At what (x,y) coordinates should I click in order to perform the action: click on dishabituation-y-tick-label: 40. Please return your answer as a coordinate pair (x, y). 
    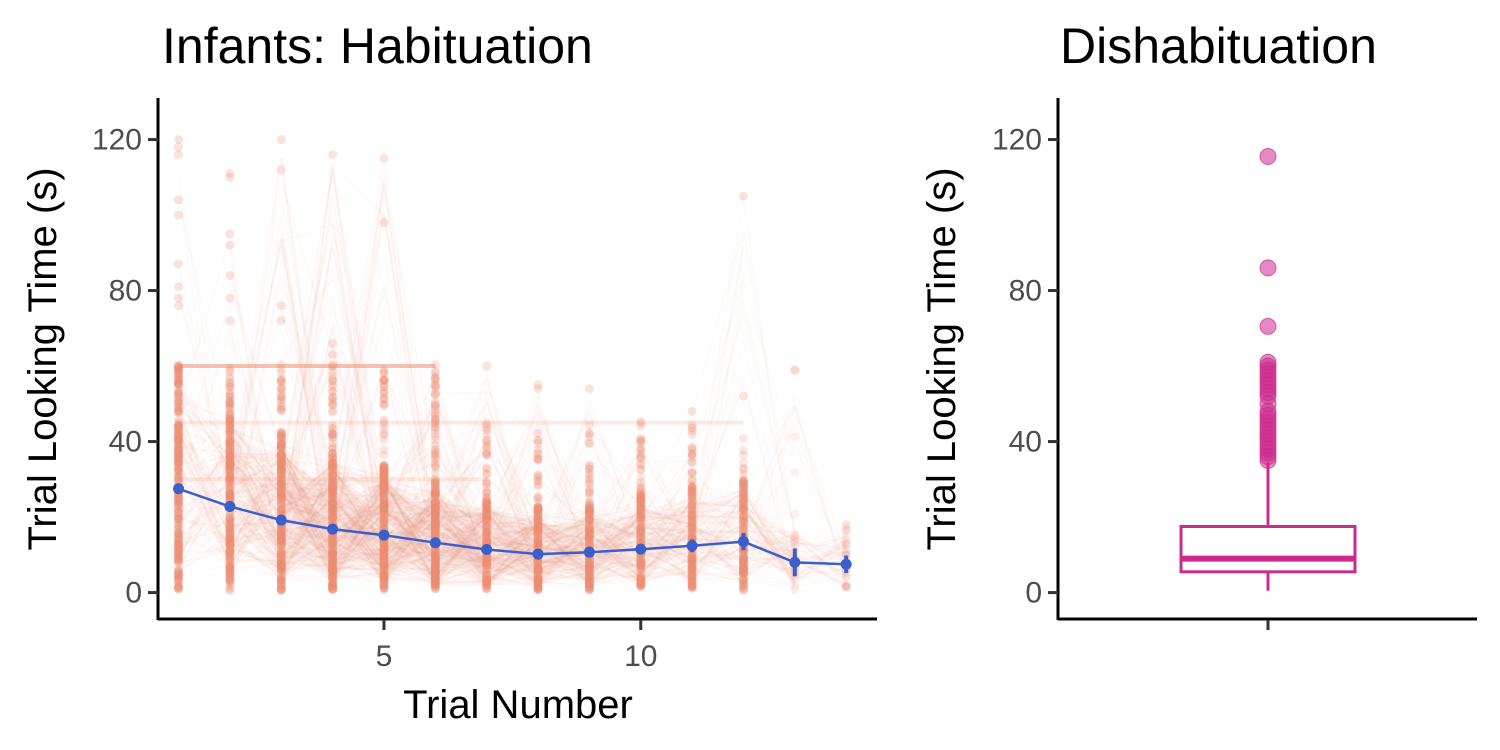
    Looking at the image, I should click on (1025, 442).